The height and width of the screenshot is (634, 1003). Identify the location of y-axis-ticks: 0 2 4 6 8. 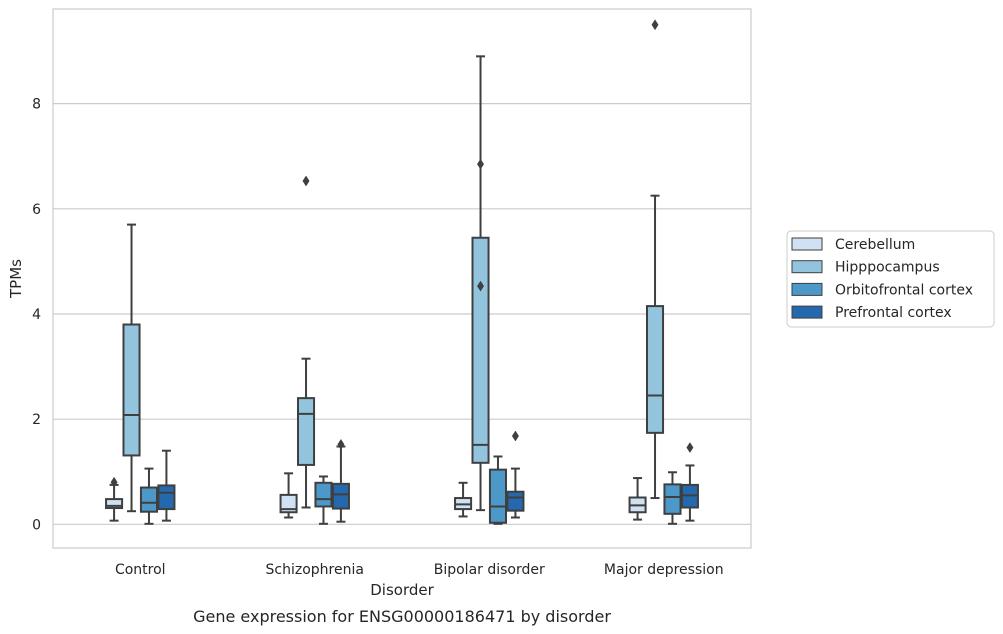
(36, 315).